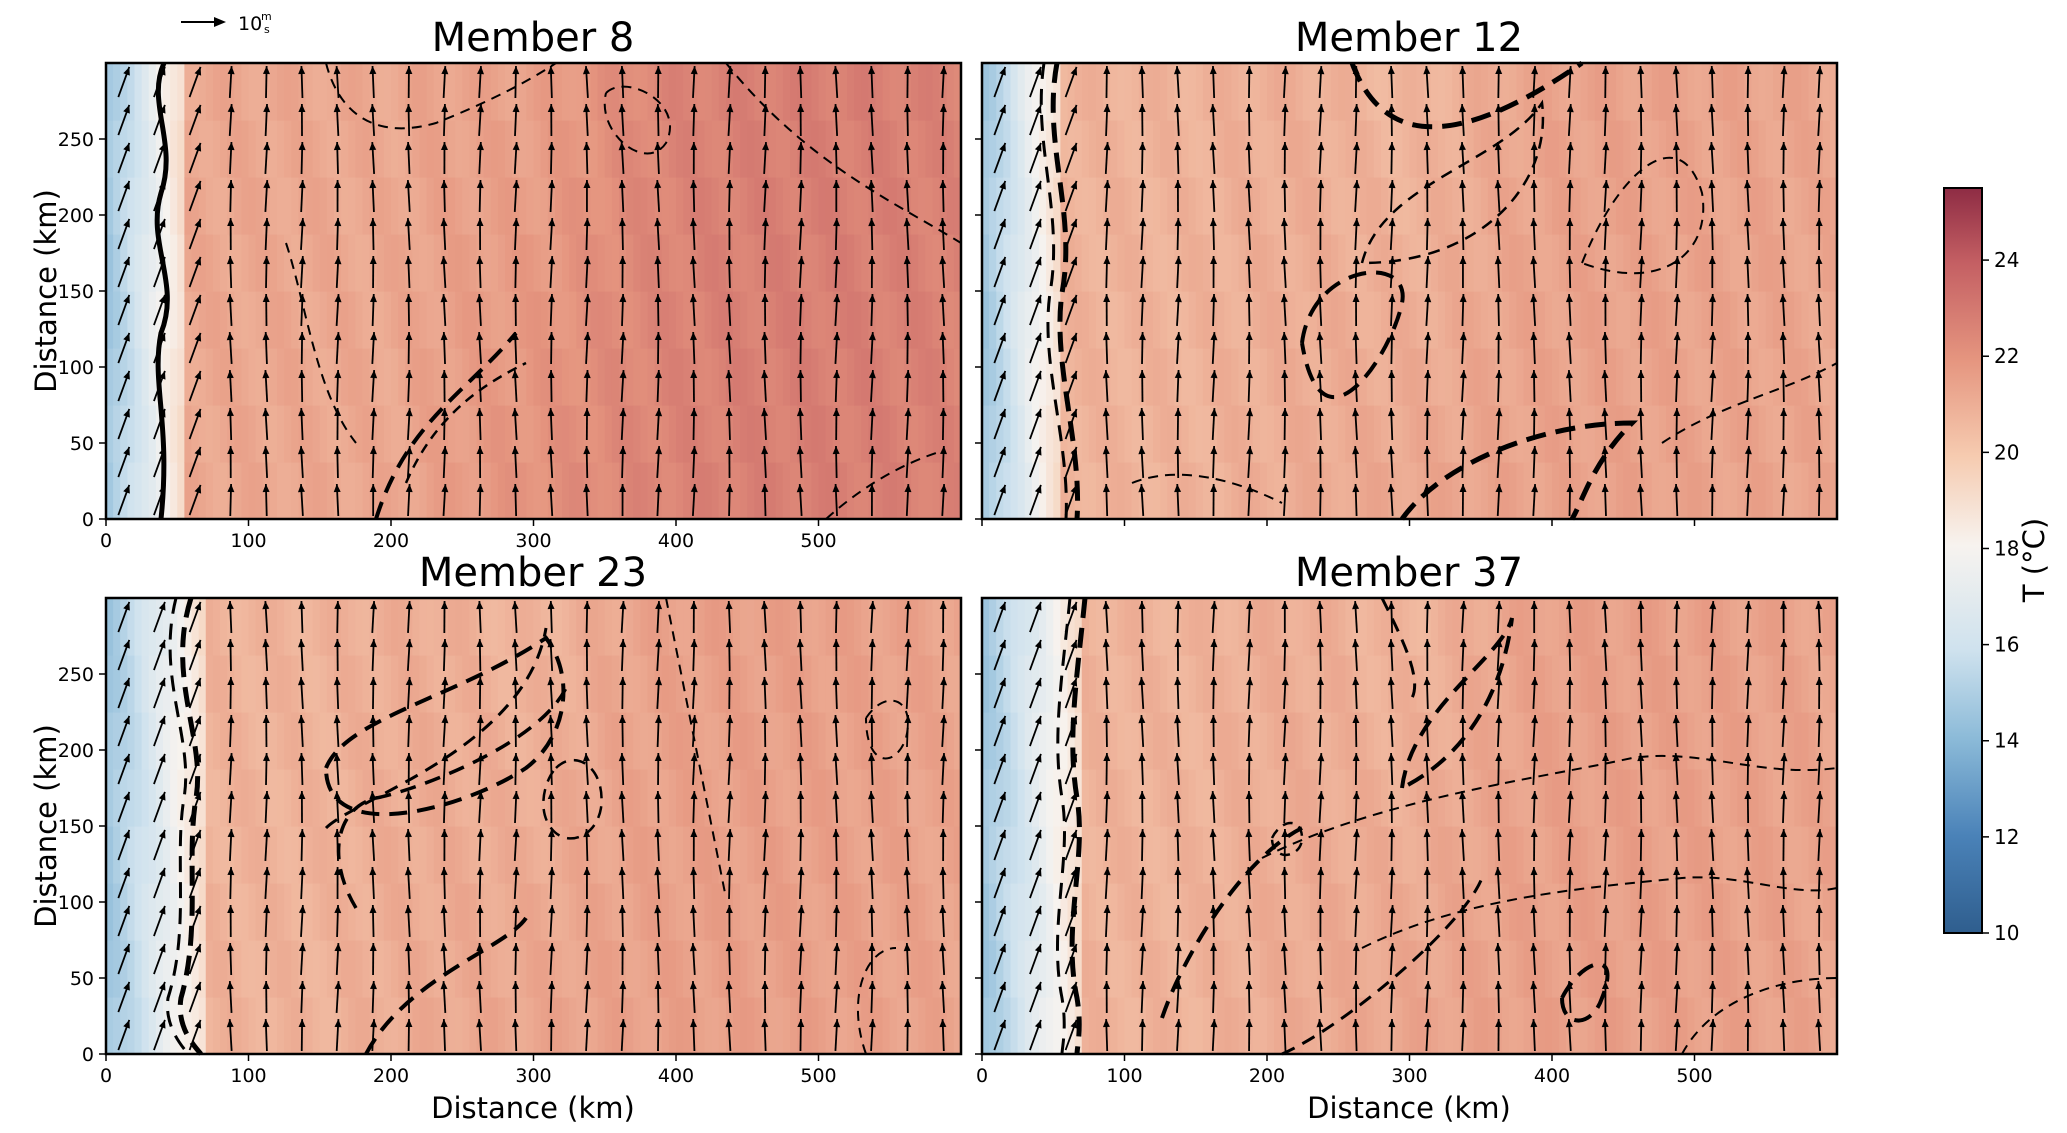 The image size is (2067, 1133). Describe the element at coordinates (226, 23) in the screenshot. I see `reference-arrow: 10 m s` at that location.